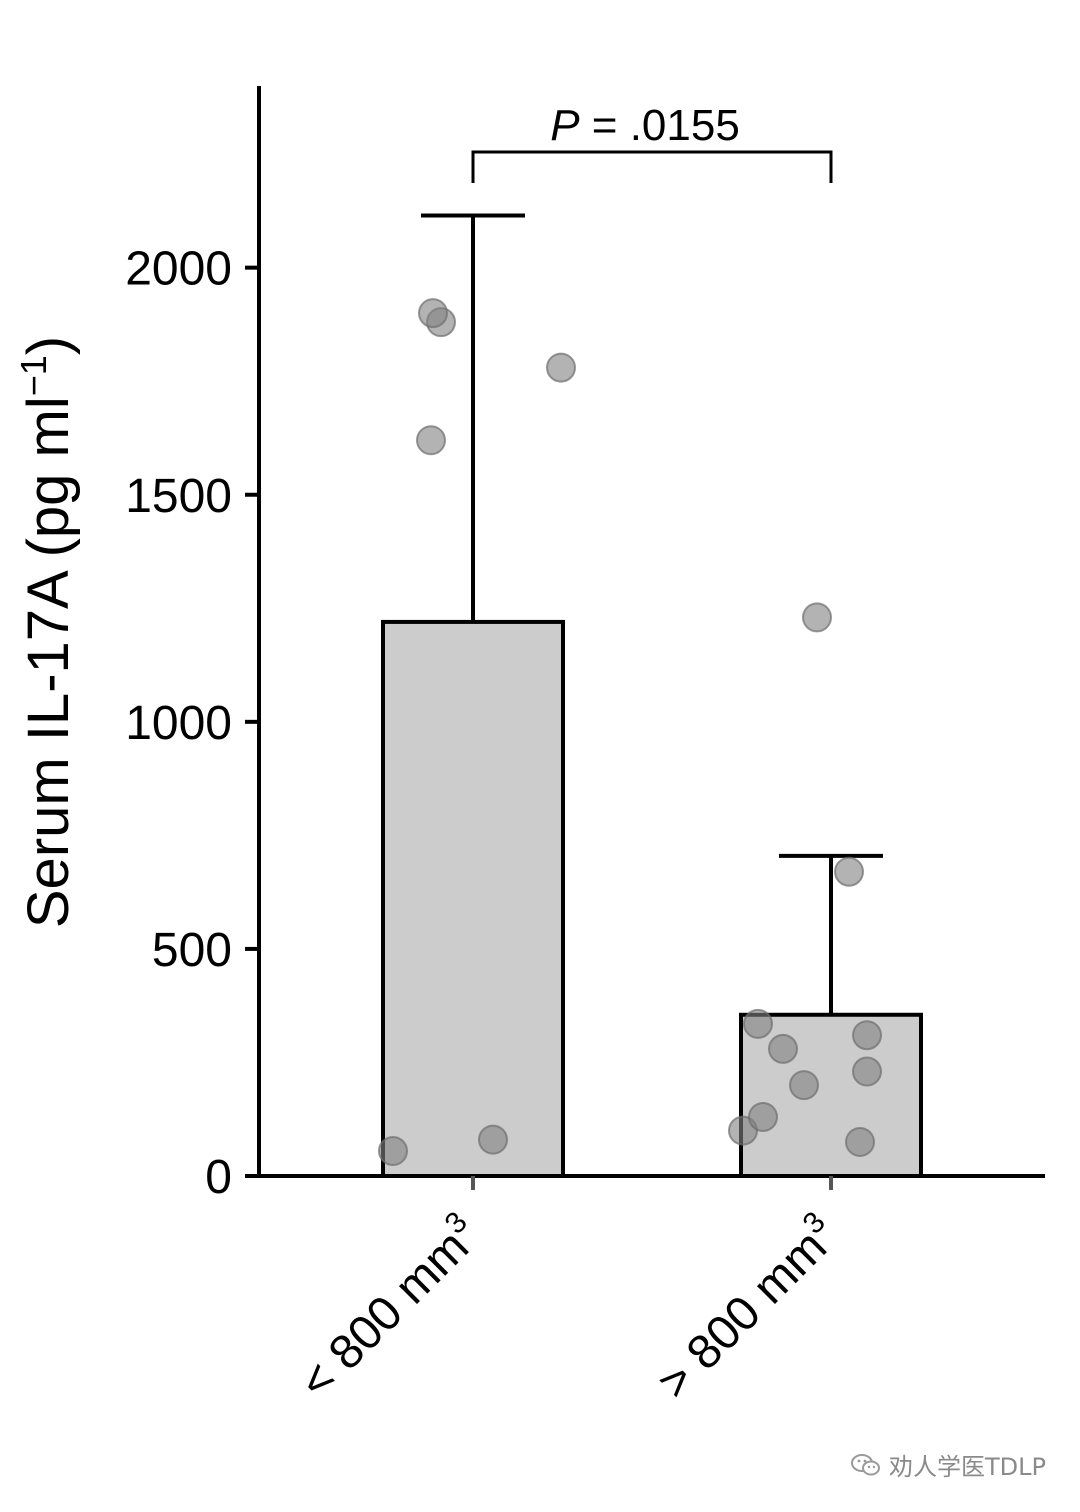 This screenshot has width=1080, height=1512. I want to click on y-tick-label: 0, so click(218, 1177).